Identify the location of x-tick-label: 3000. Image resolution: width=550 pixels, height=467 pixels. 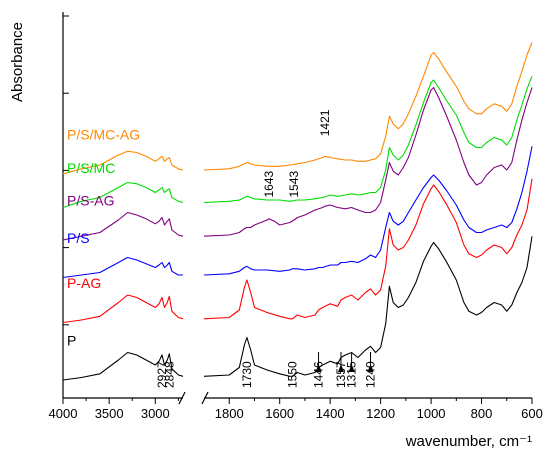
(155, 413).